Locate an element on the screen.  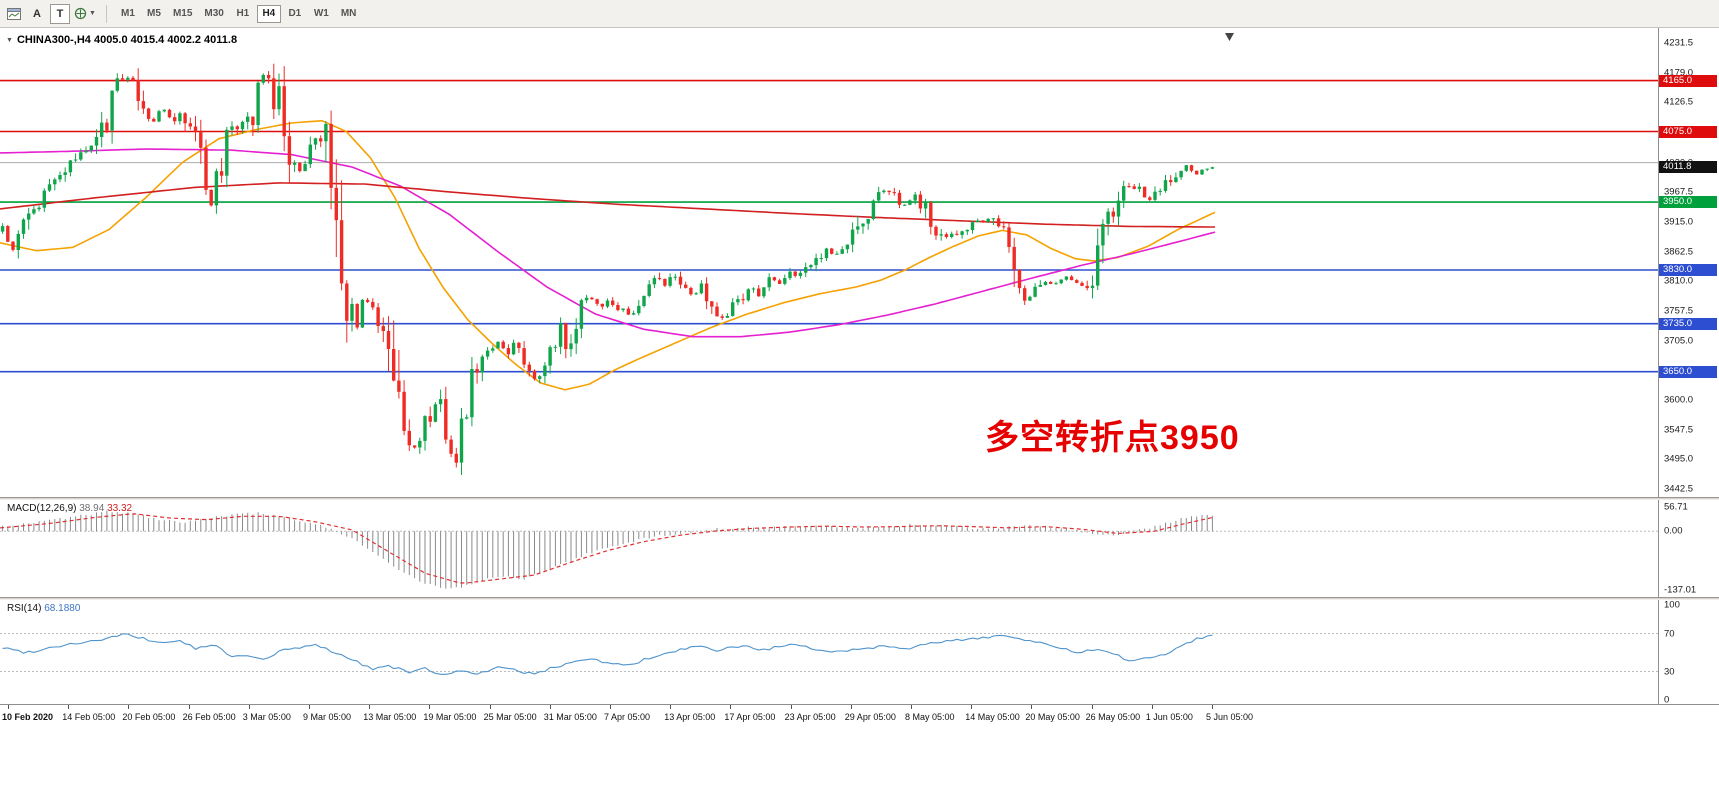
chart-shift-marker is located at coordinates (1229, 37).